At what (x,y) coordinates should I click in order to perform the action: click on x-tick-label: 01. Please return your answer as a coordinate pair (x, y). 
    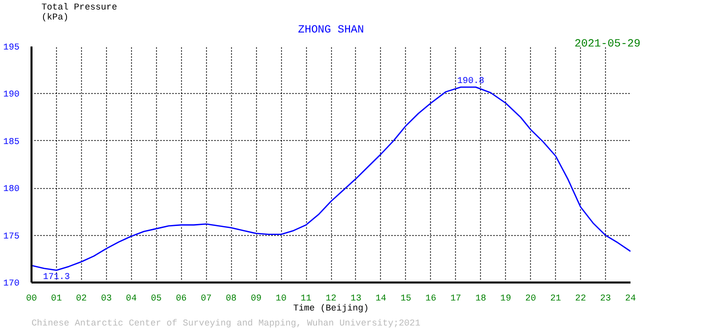
    Looking at the image, I should click on (56, 299).